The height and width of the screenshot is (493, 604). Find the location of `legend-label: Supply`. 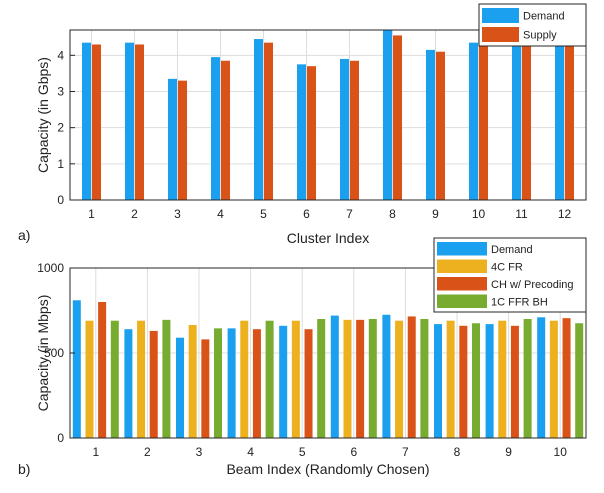

legend-label: Supply is located at coordinates (540, 36).